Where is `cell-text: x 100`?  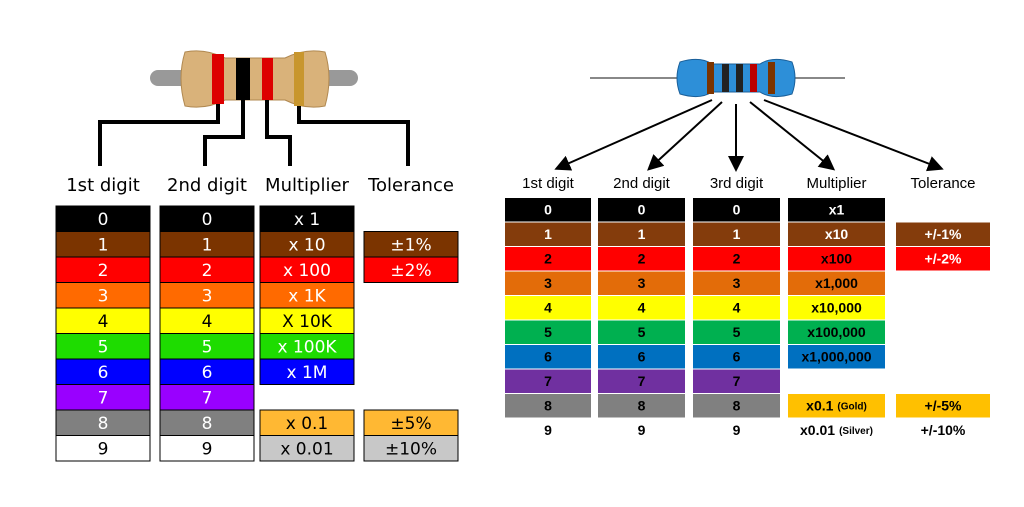
cell-text: x 100 is located at coordinates (307, 271).